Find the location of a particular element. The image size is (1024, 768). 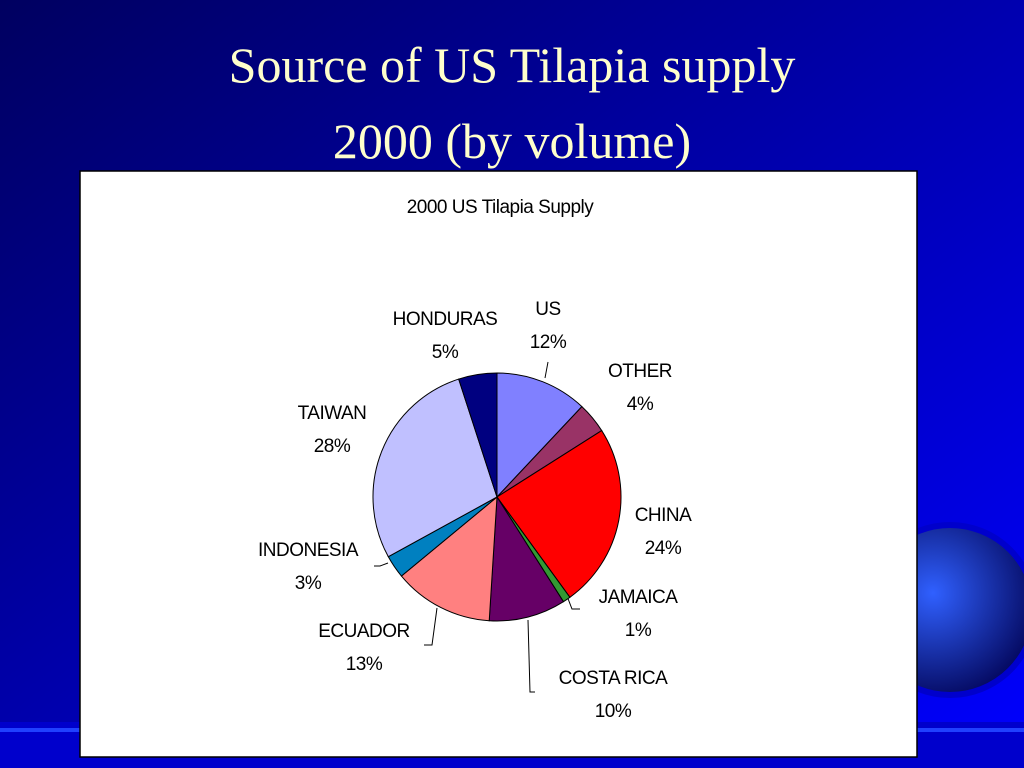

slice-label: US is located at coordinates (547, 309).